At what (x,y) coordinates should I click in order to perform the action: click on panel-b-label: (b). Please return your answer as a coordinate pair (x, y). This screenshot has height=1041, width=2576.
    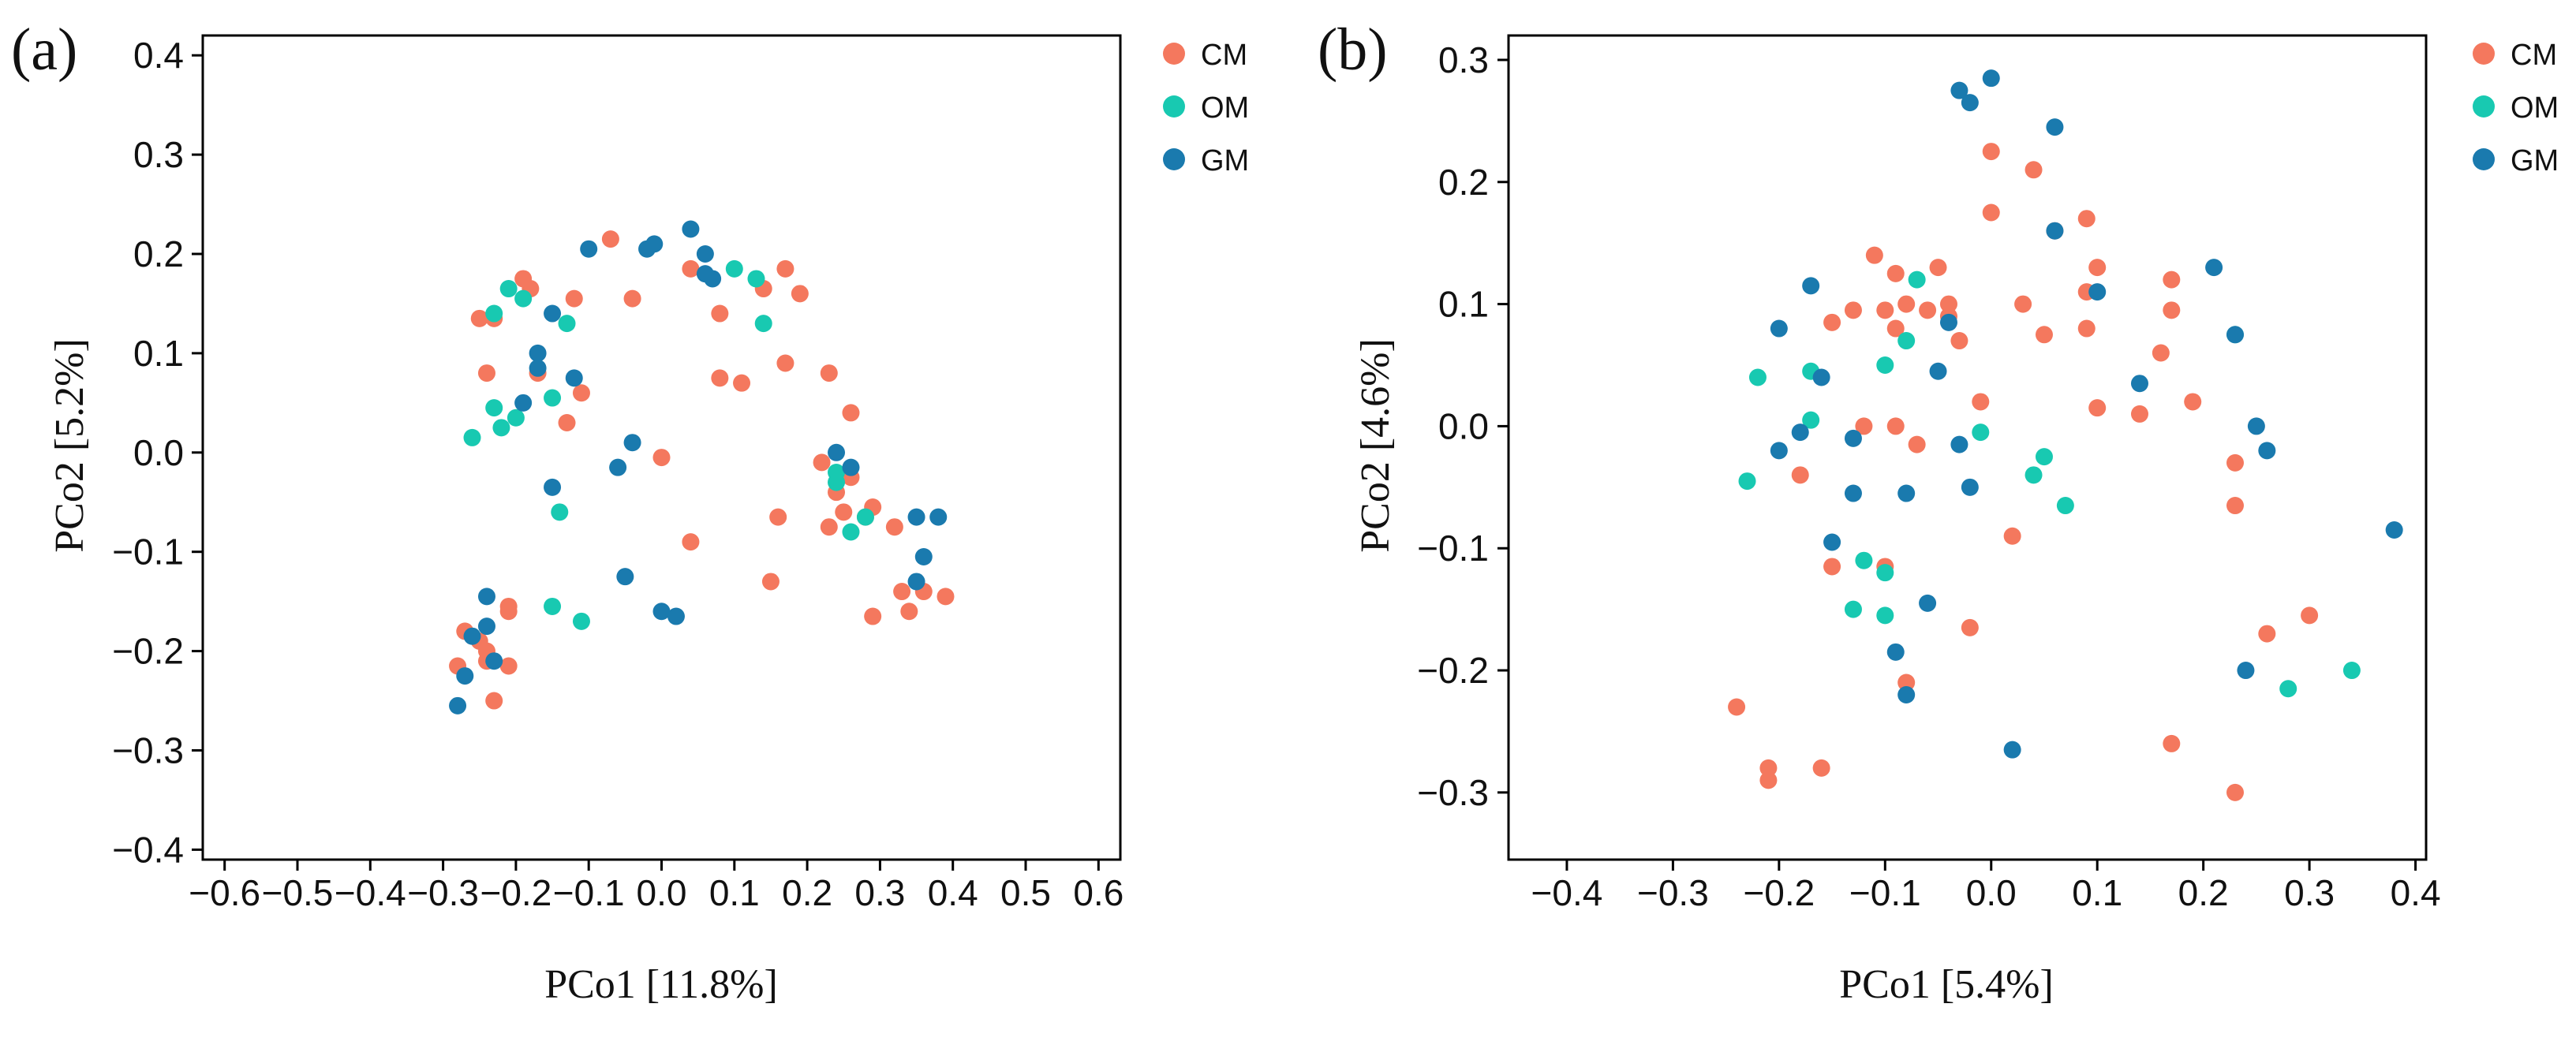
    Looking at the image, I should click on (1353, 50).